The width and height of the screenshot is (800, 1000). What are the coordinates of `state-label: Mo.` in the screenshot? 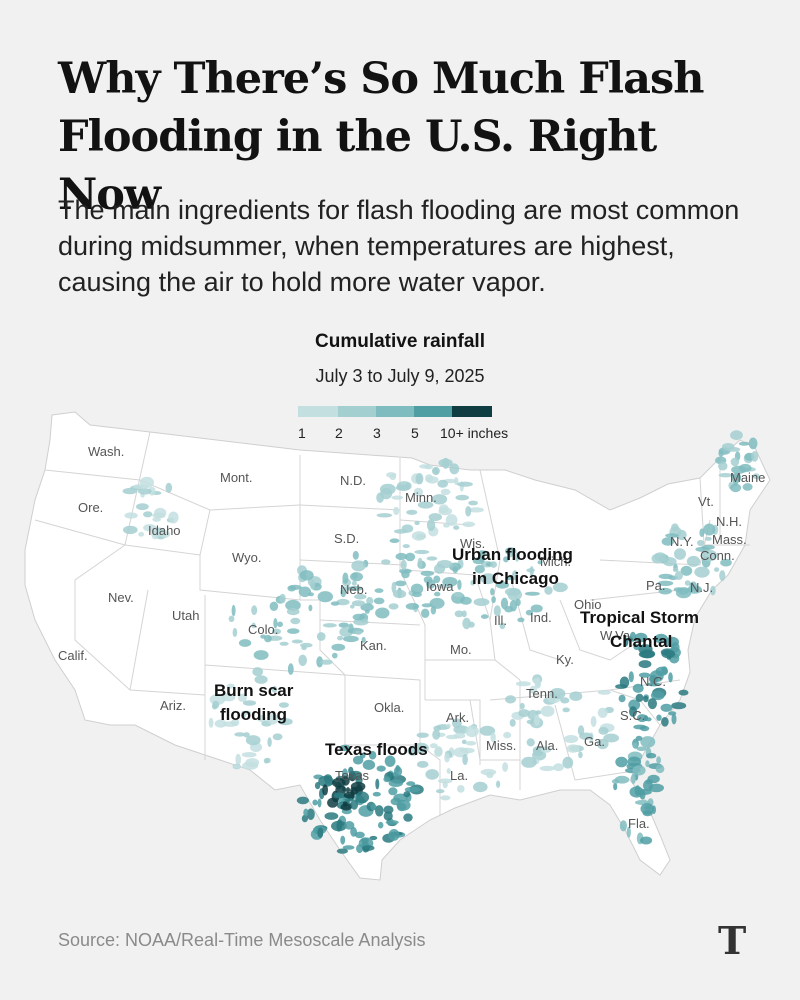 It's located at (461, 649).